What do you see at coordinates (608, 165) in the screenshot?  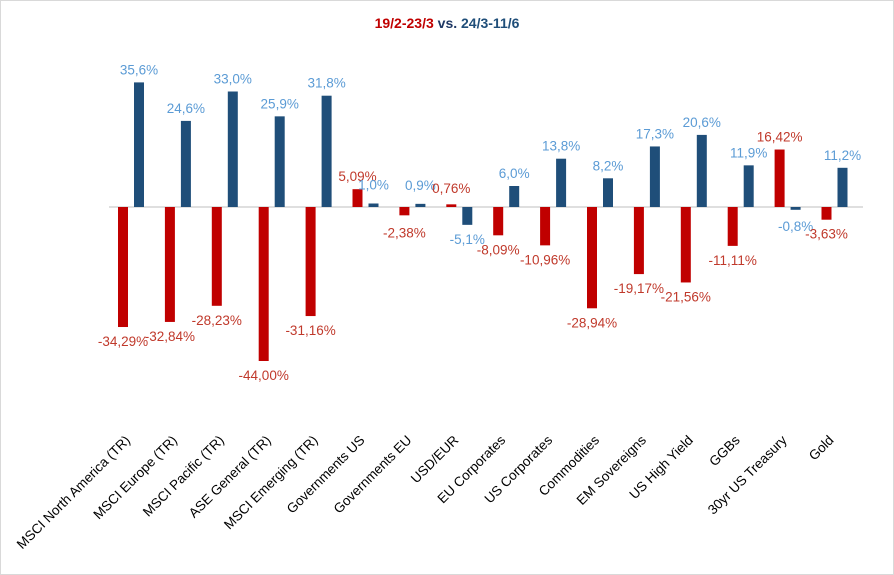 I see `value-label-period2-10: 8,2%` at bounding box center [608, 165].